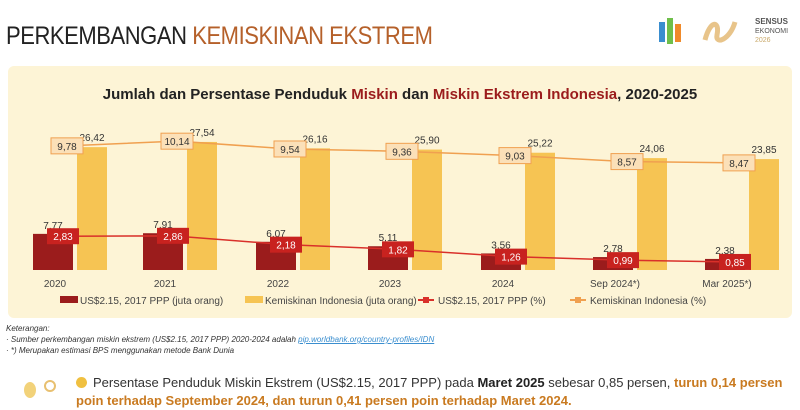  I want to click on bar-label: 7,77, so click(53, 226).